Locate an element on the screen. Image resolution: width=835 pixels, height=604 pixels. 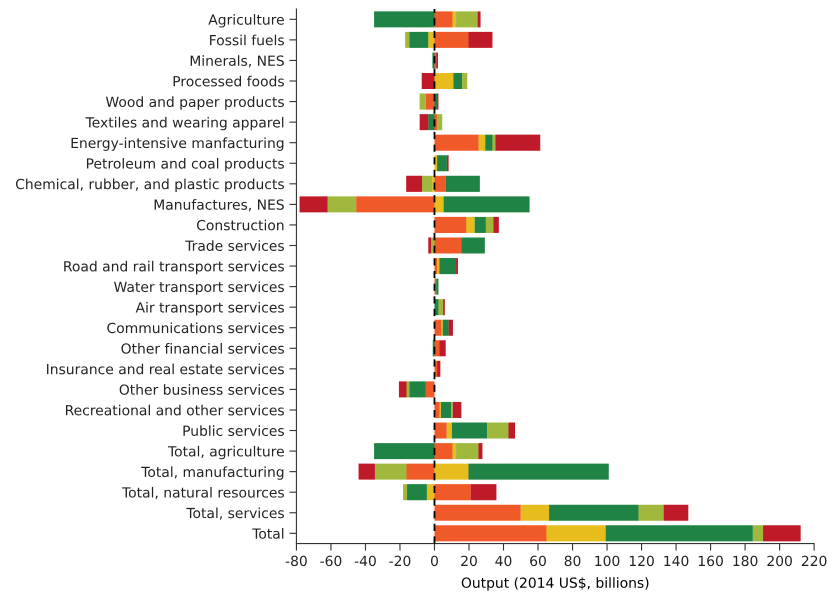
x-tick-label: 220 is located at coordinates (814, 561).